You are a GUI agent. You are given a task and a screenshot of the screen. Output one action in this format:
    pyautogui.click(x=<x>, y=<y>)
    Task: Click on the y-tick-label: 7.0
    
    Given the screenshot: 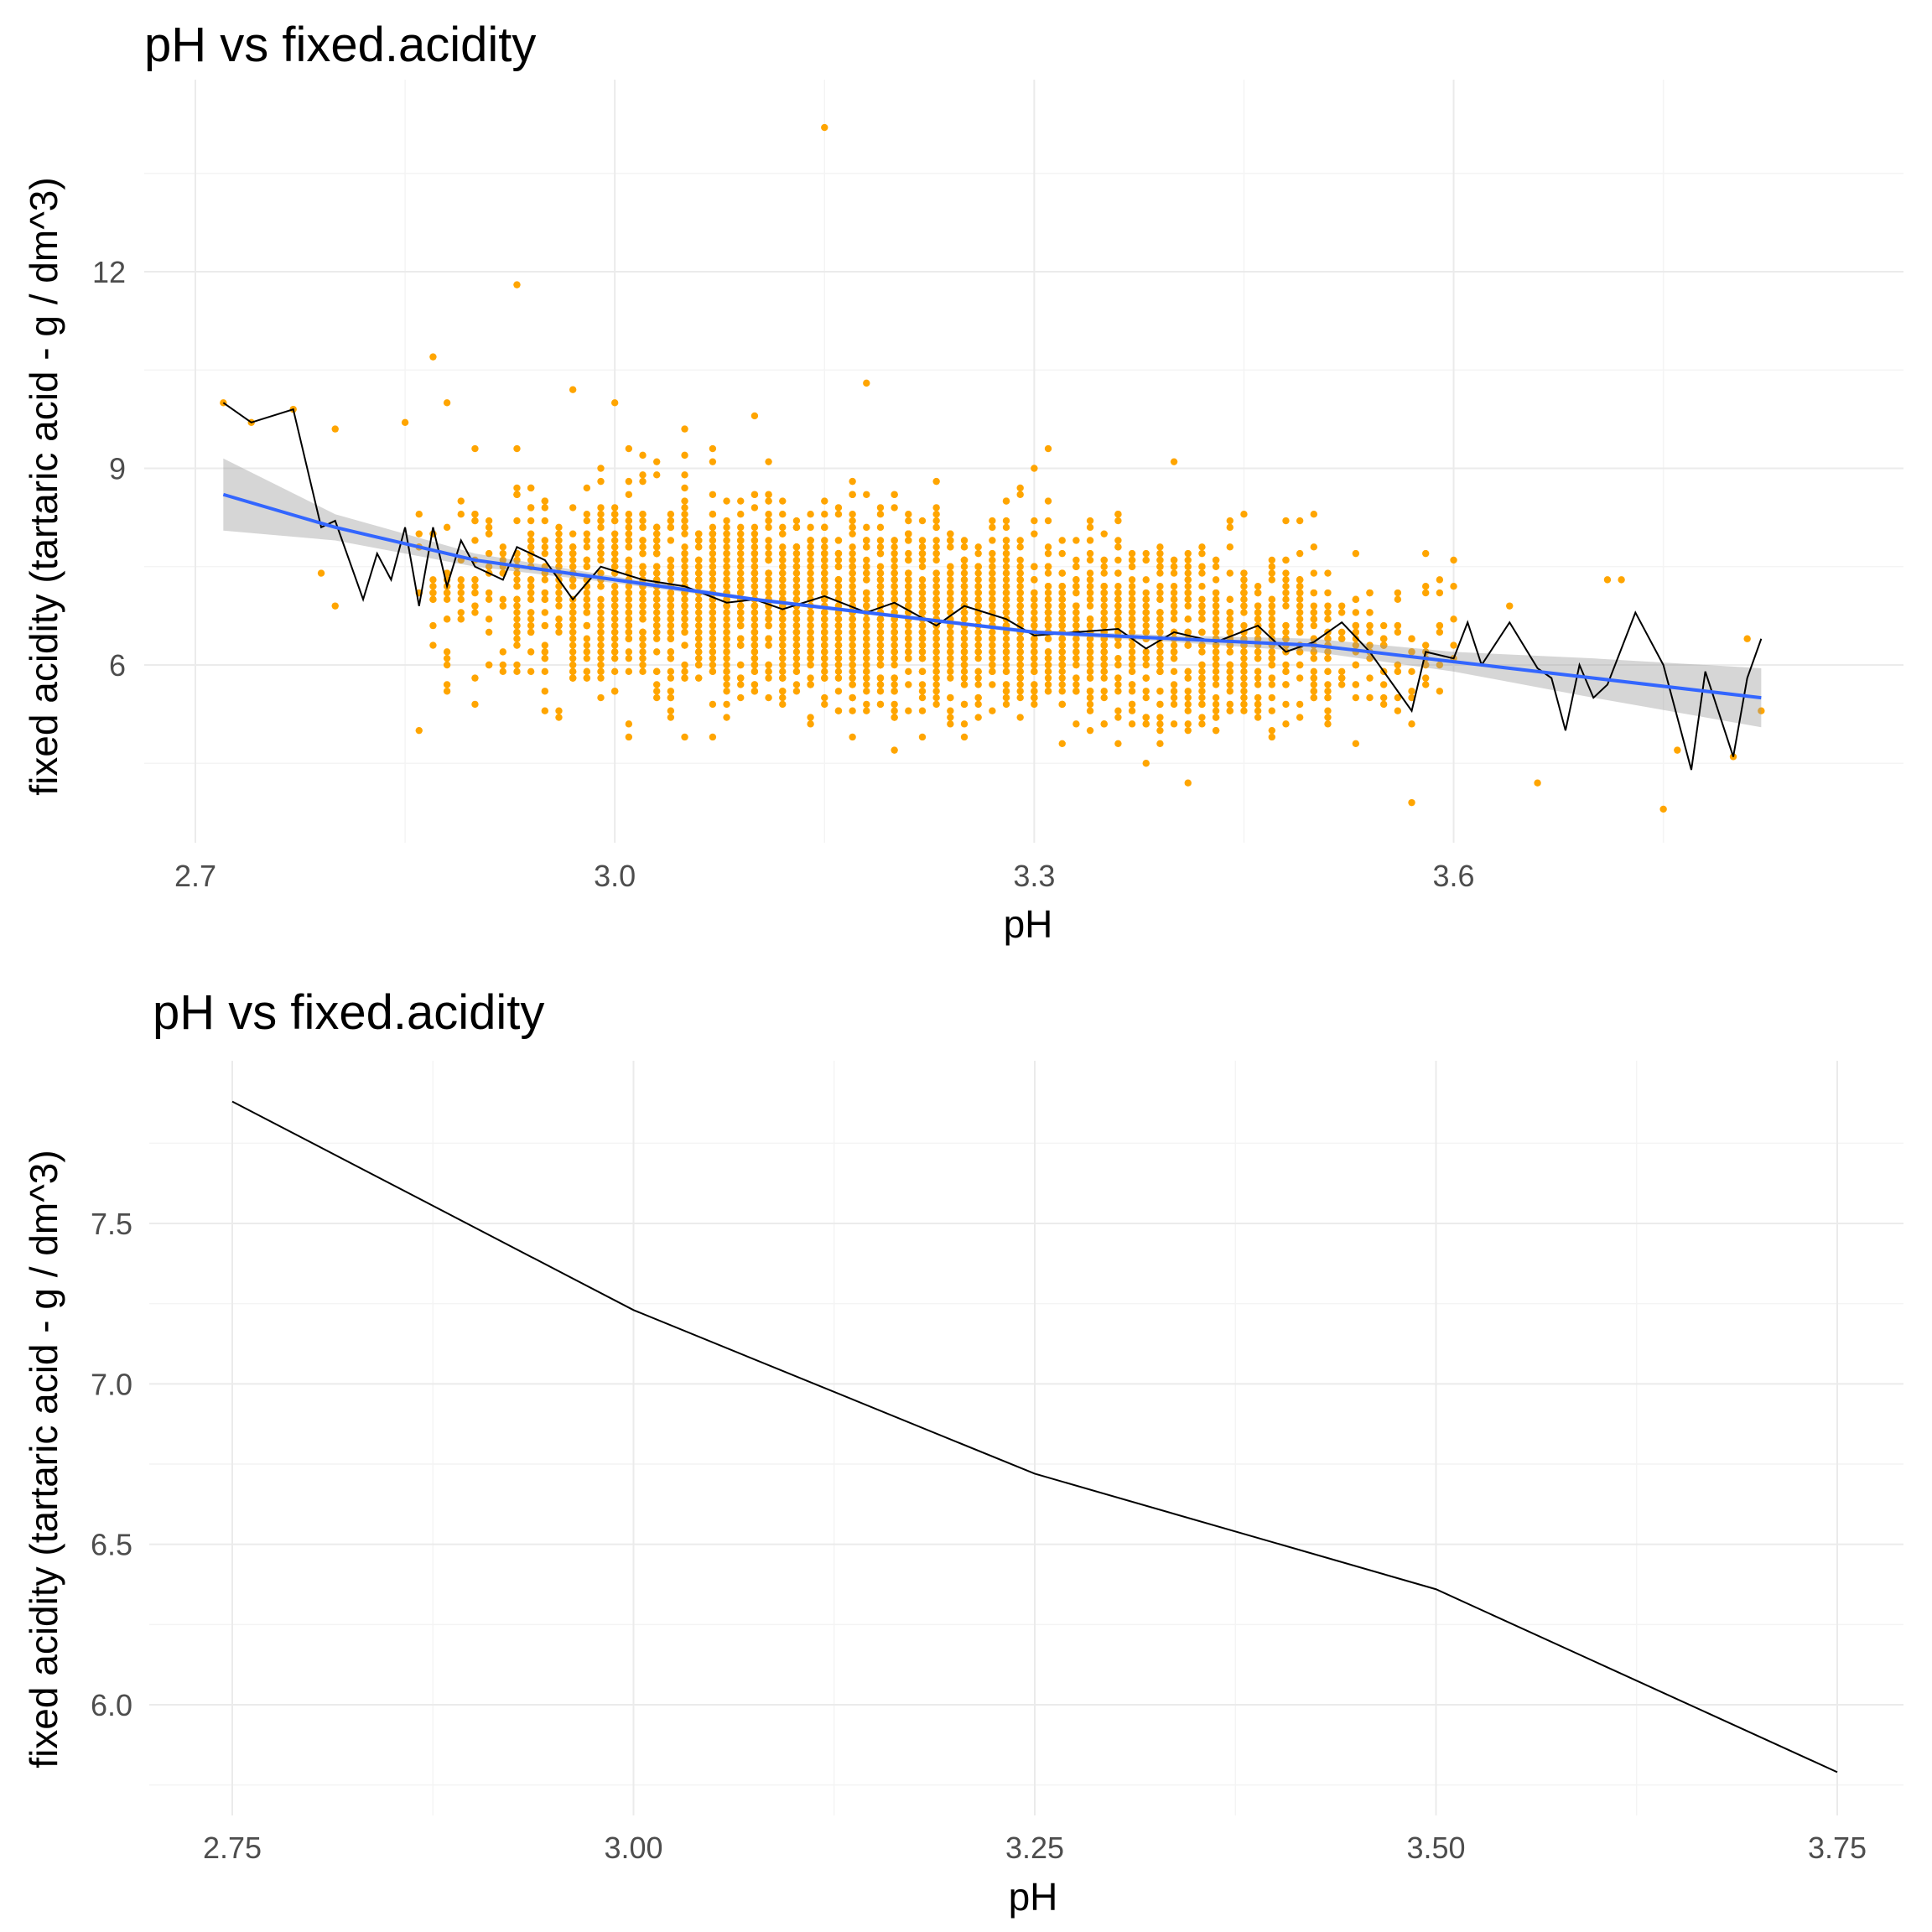 What is the action you would take?
    pyautogui.click(x=111, y=1384)
    